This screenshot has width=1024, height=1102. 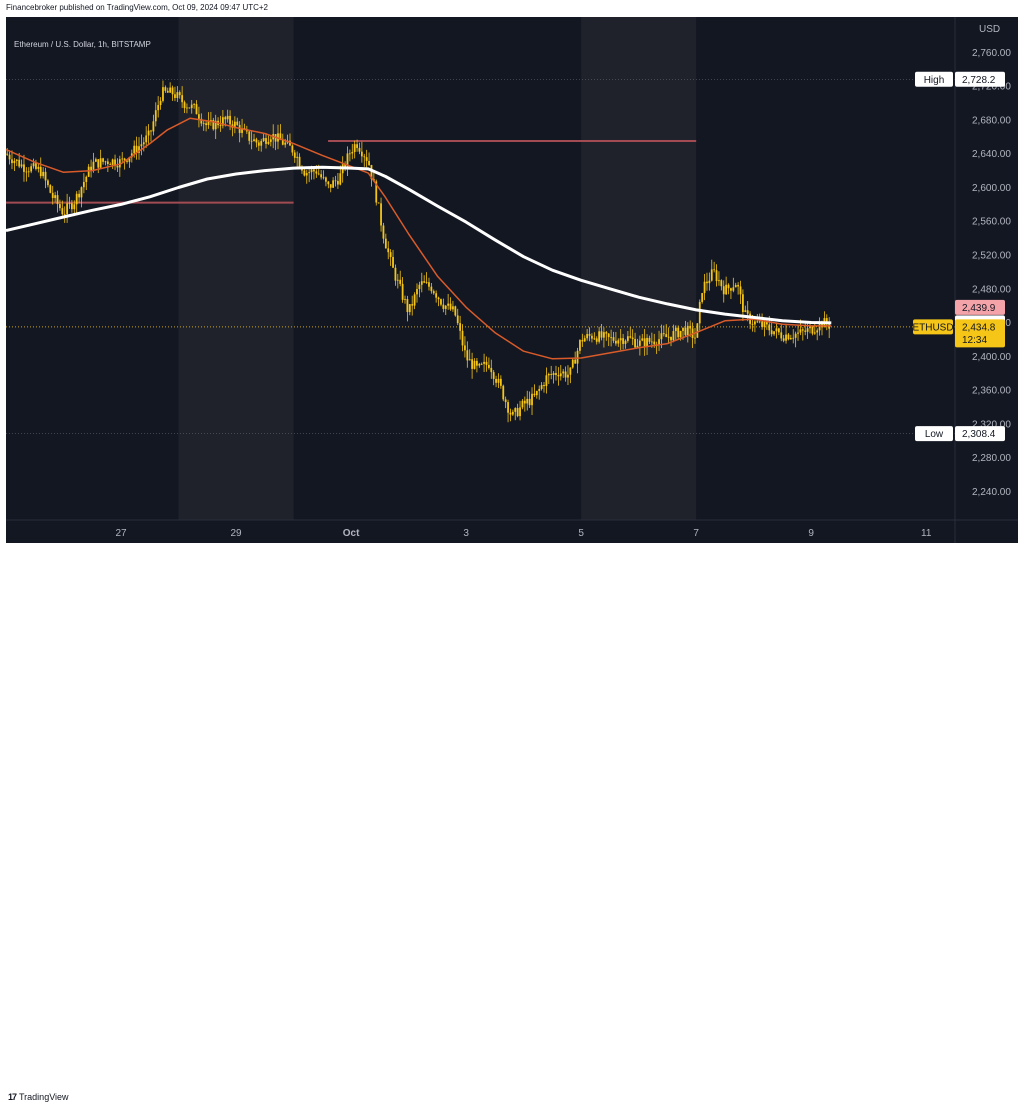 I want to click on y-tick-label: 2,400.00, so click(x=991, y=357).